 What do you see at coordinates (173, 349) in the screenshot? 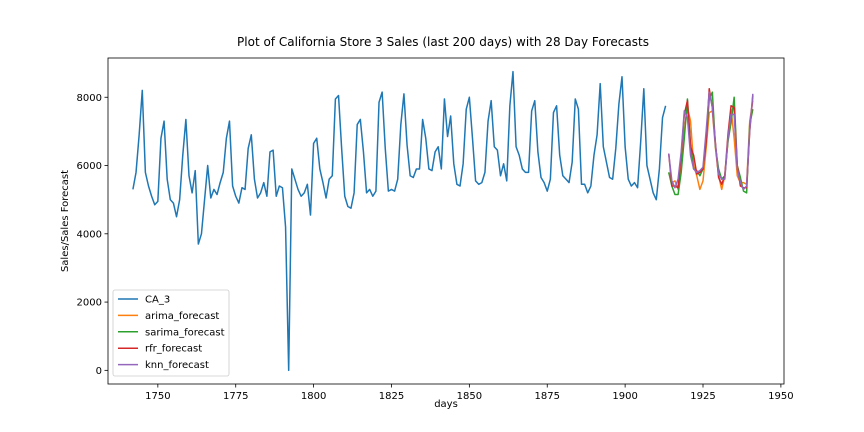
I see `legend-label: rfr_forecast` at bounding box center [173, 349].